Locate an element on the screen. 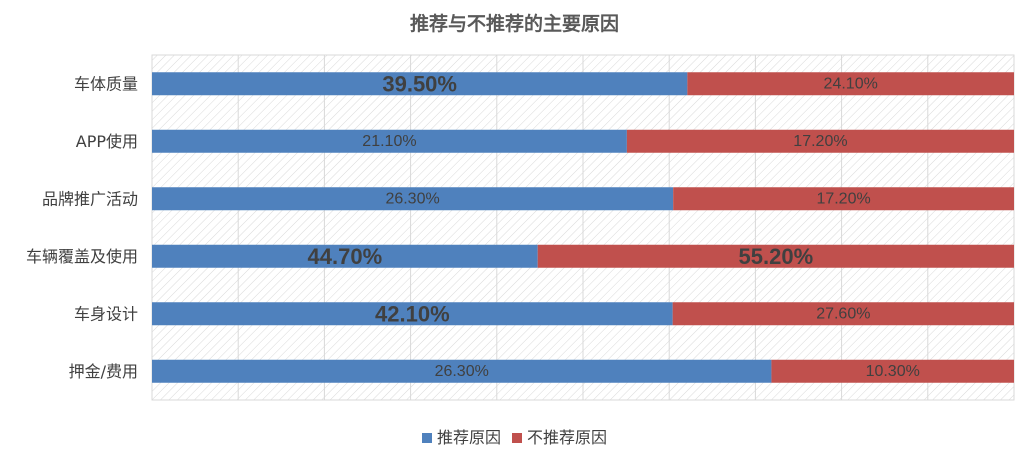 The height and width of the screenshot is (460, 1029). data-label: 10.30% is located at coordinates (893, 371).